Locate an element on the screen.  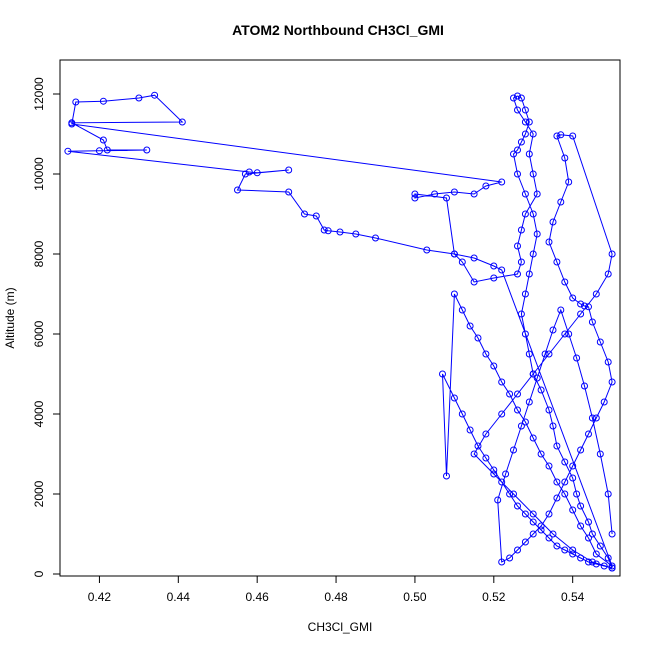
y-tick-label: 12000 is located at coordinates (39, 94).